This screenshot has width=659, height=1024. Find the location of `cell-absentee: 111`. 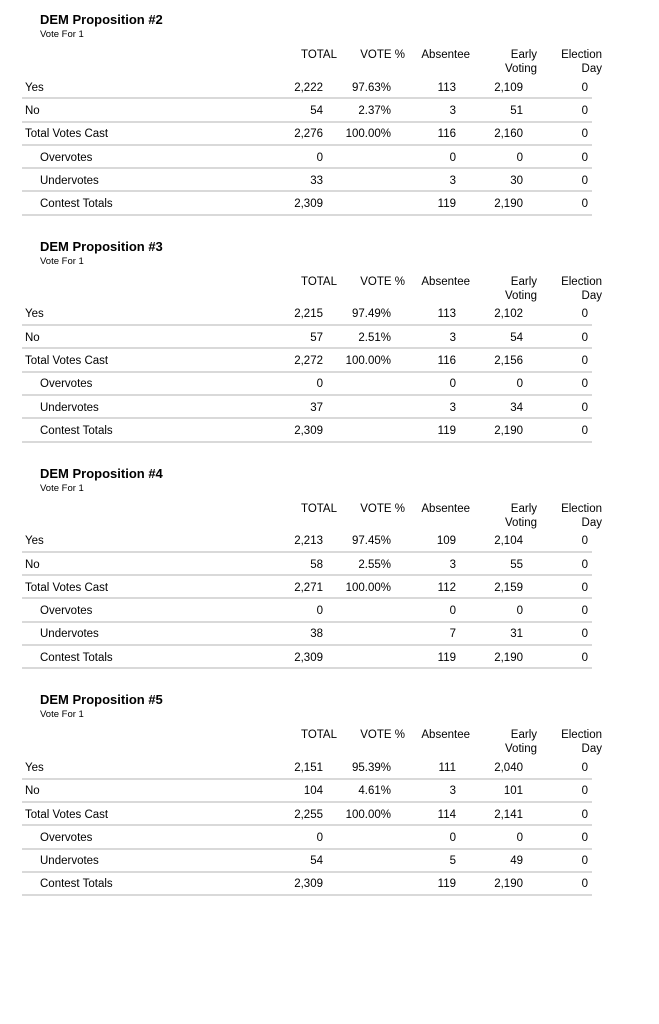

cell-absentee: 111 is located at coordinates (447, 767).